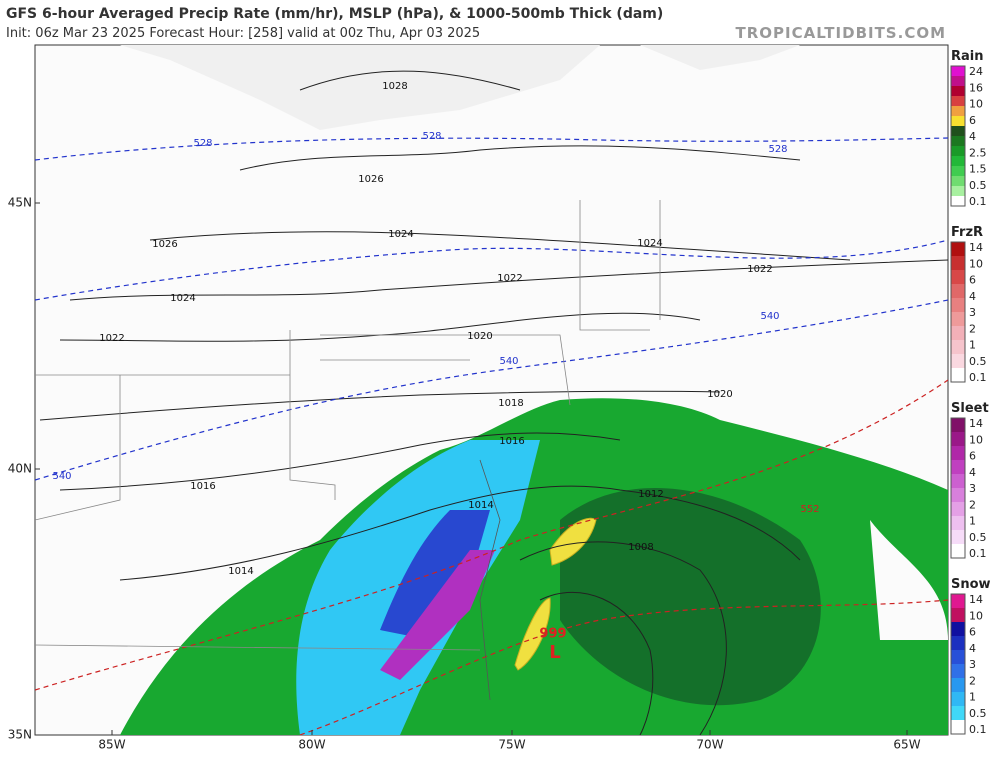 This screenshot has width=1000, height=757. I want to click on legend-title: Rain, so click(967, 56).